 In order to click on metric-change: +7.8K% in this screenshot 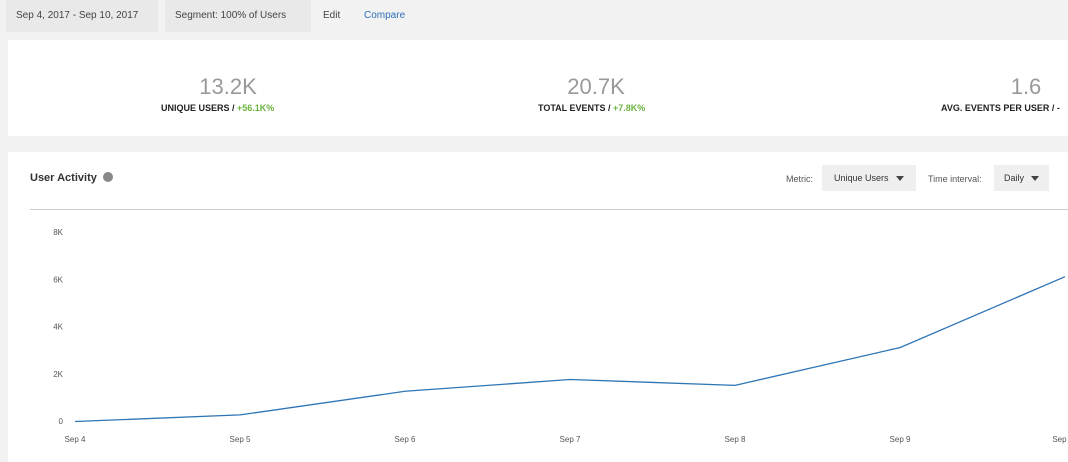, I will do `click(629, 108)`.